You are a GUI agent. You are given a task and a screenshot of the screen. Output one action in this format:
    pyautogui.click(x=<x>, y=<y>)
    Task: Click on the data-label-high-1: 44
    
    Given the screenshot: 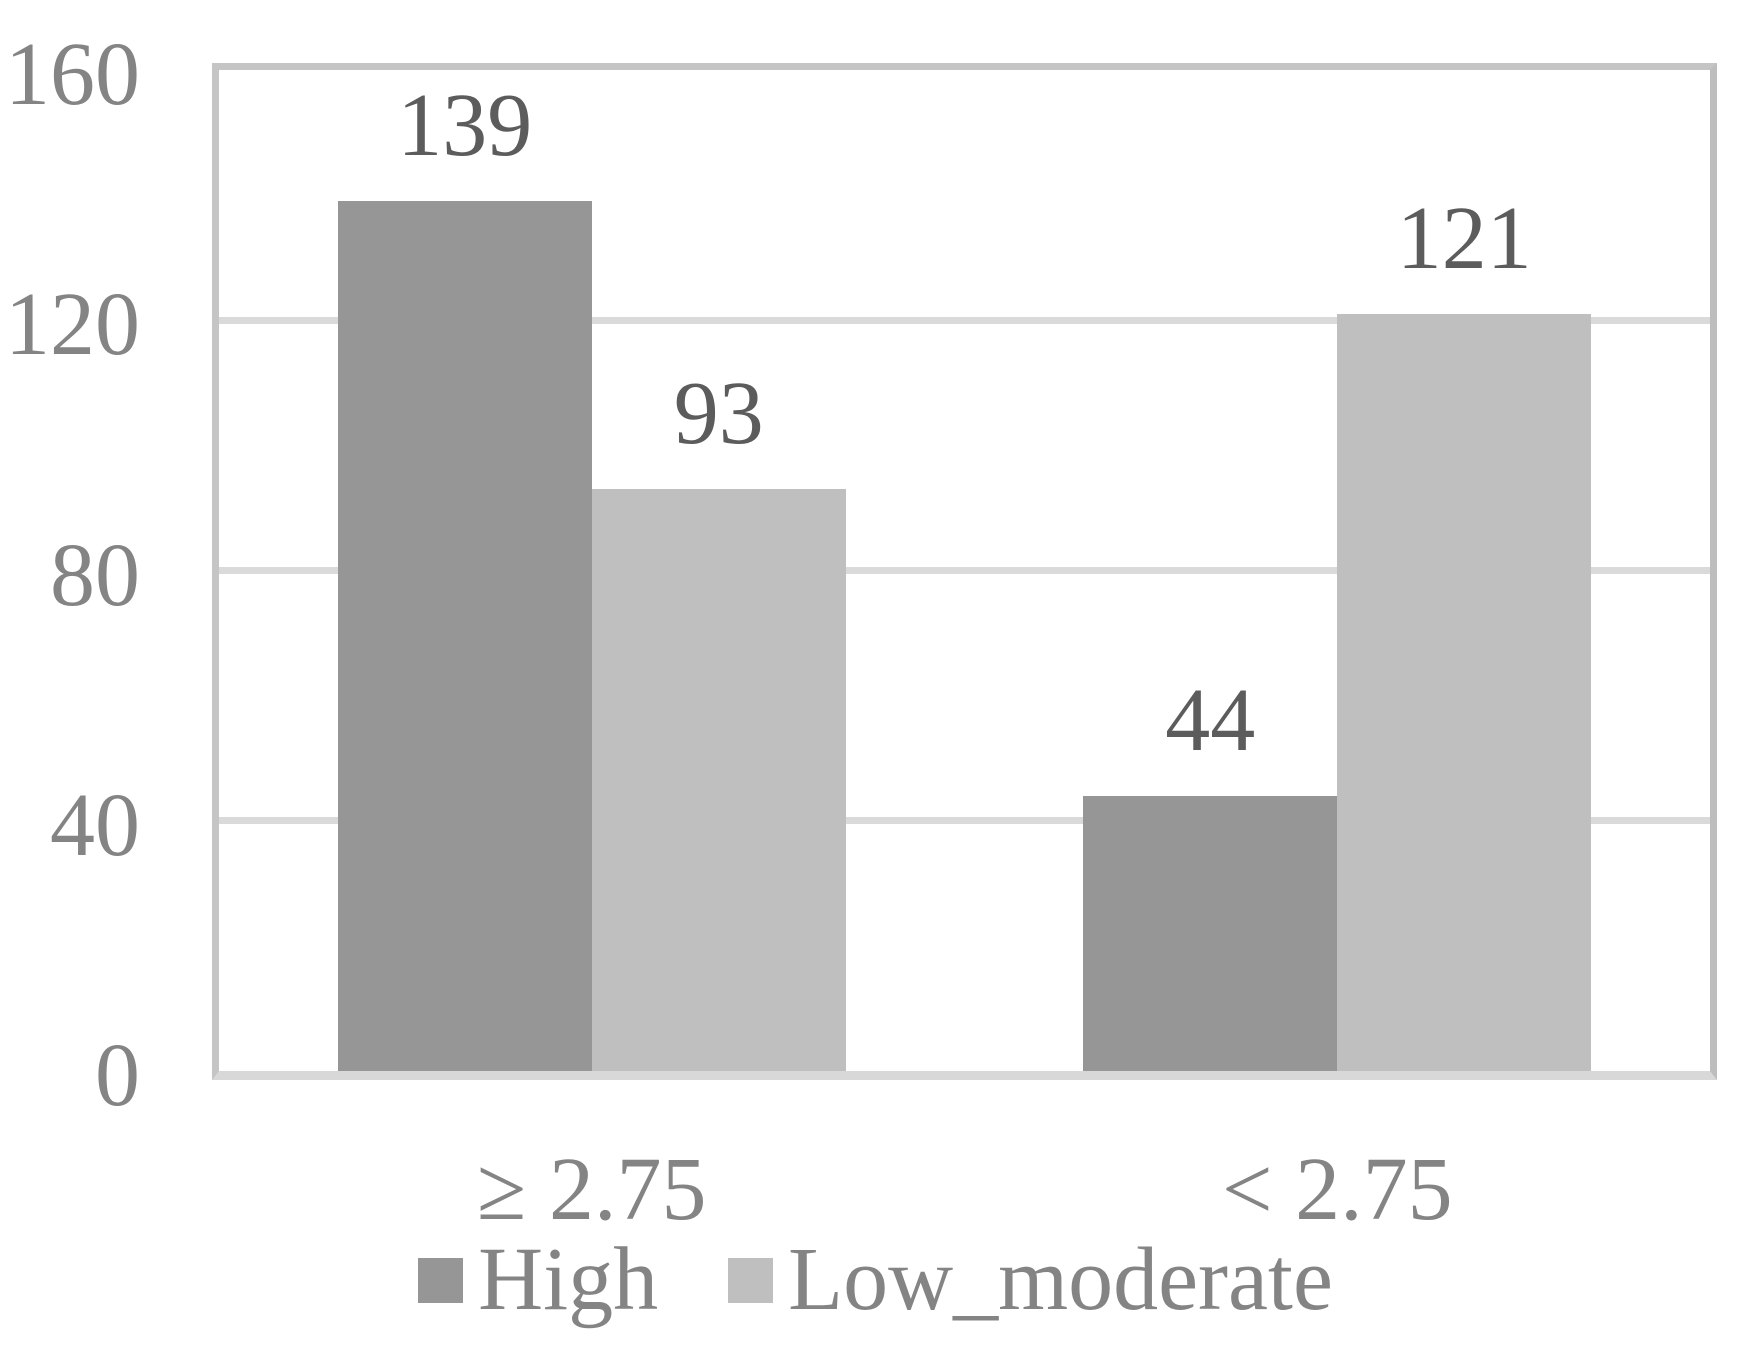 What is the action you would take?
    pyautogui.click(x=1210, y=720)
    